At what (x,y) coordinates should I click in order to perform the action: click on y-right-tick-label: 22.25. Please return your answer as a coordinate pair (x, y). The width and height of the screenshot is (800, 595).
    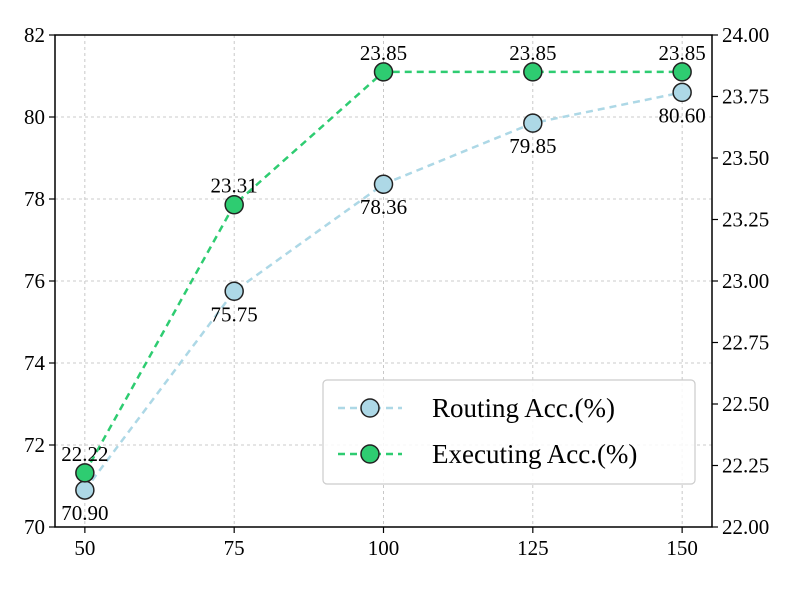
    Looking at the image, I should click on (745, 466).